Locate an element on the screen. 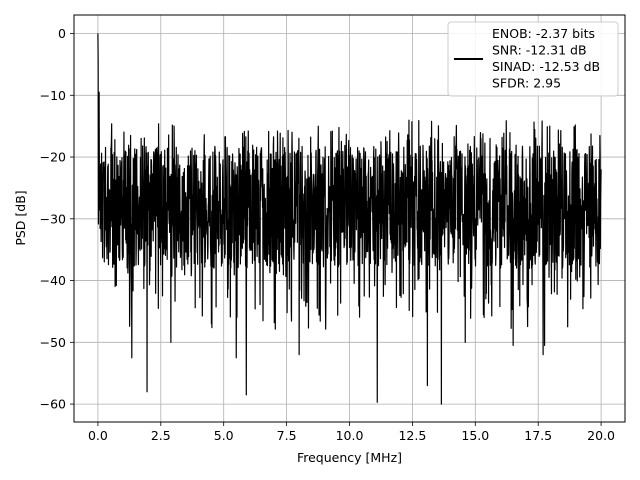 The width and height of the screenshot is (640, 480). x-tick-label: 2.5 is located at coordinates (161, 435).